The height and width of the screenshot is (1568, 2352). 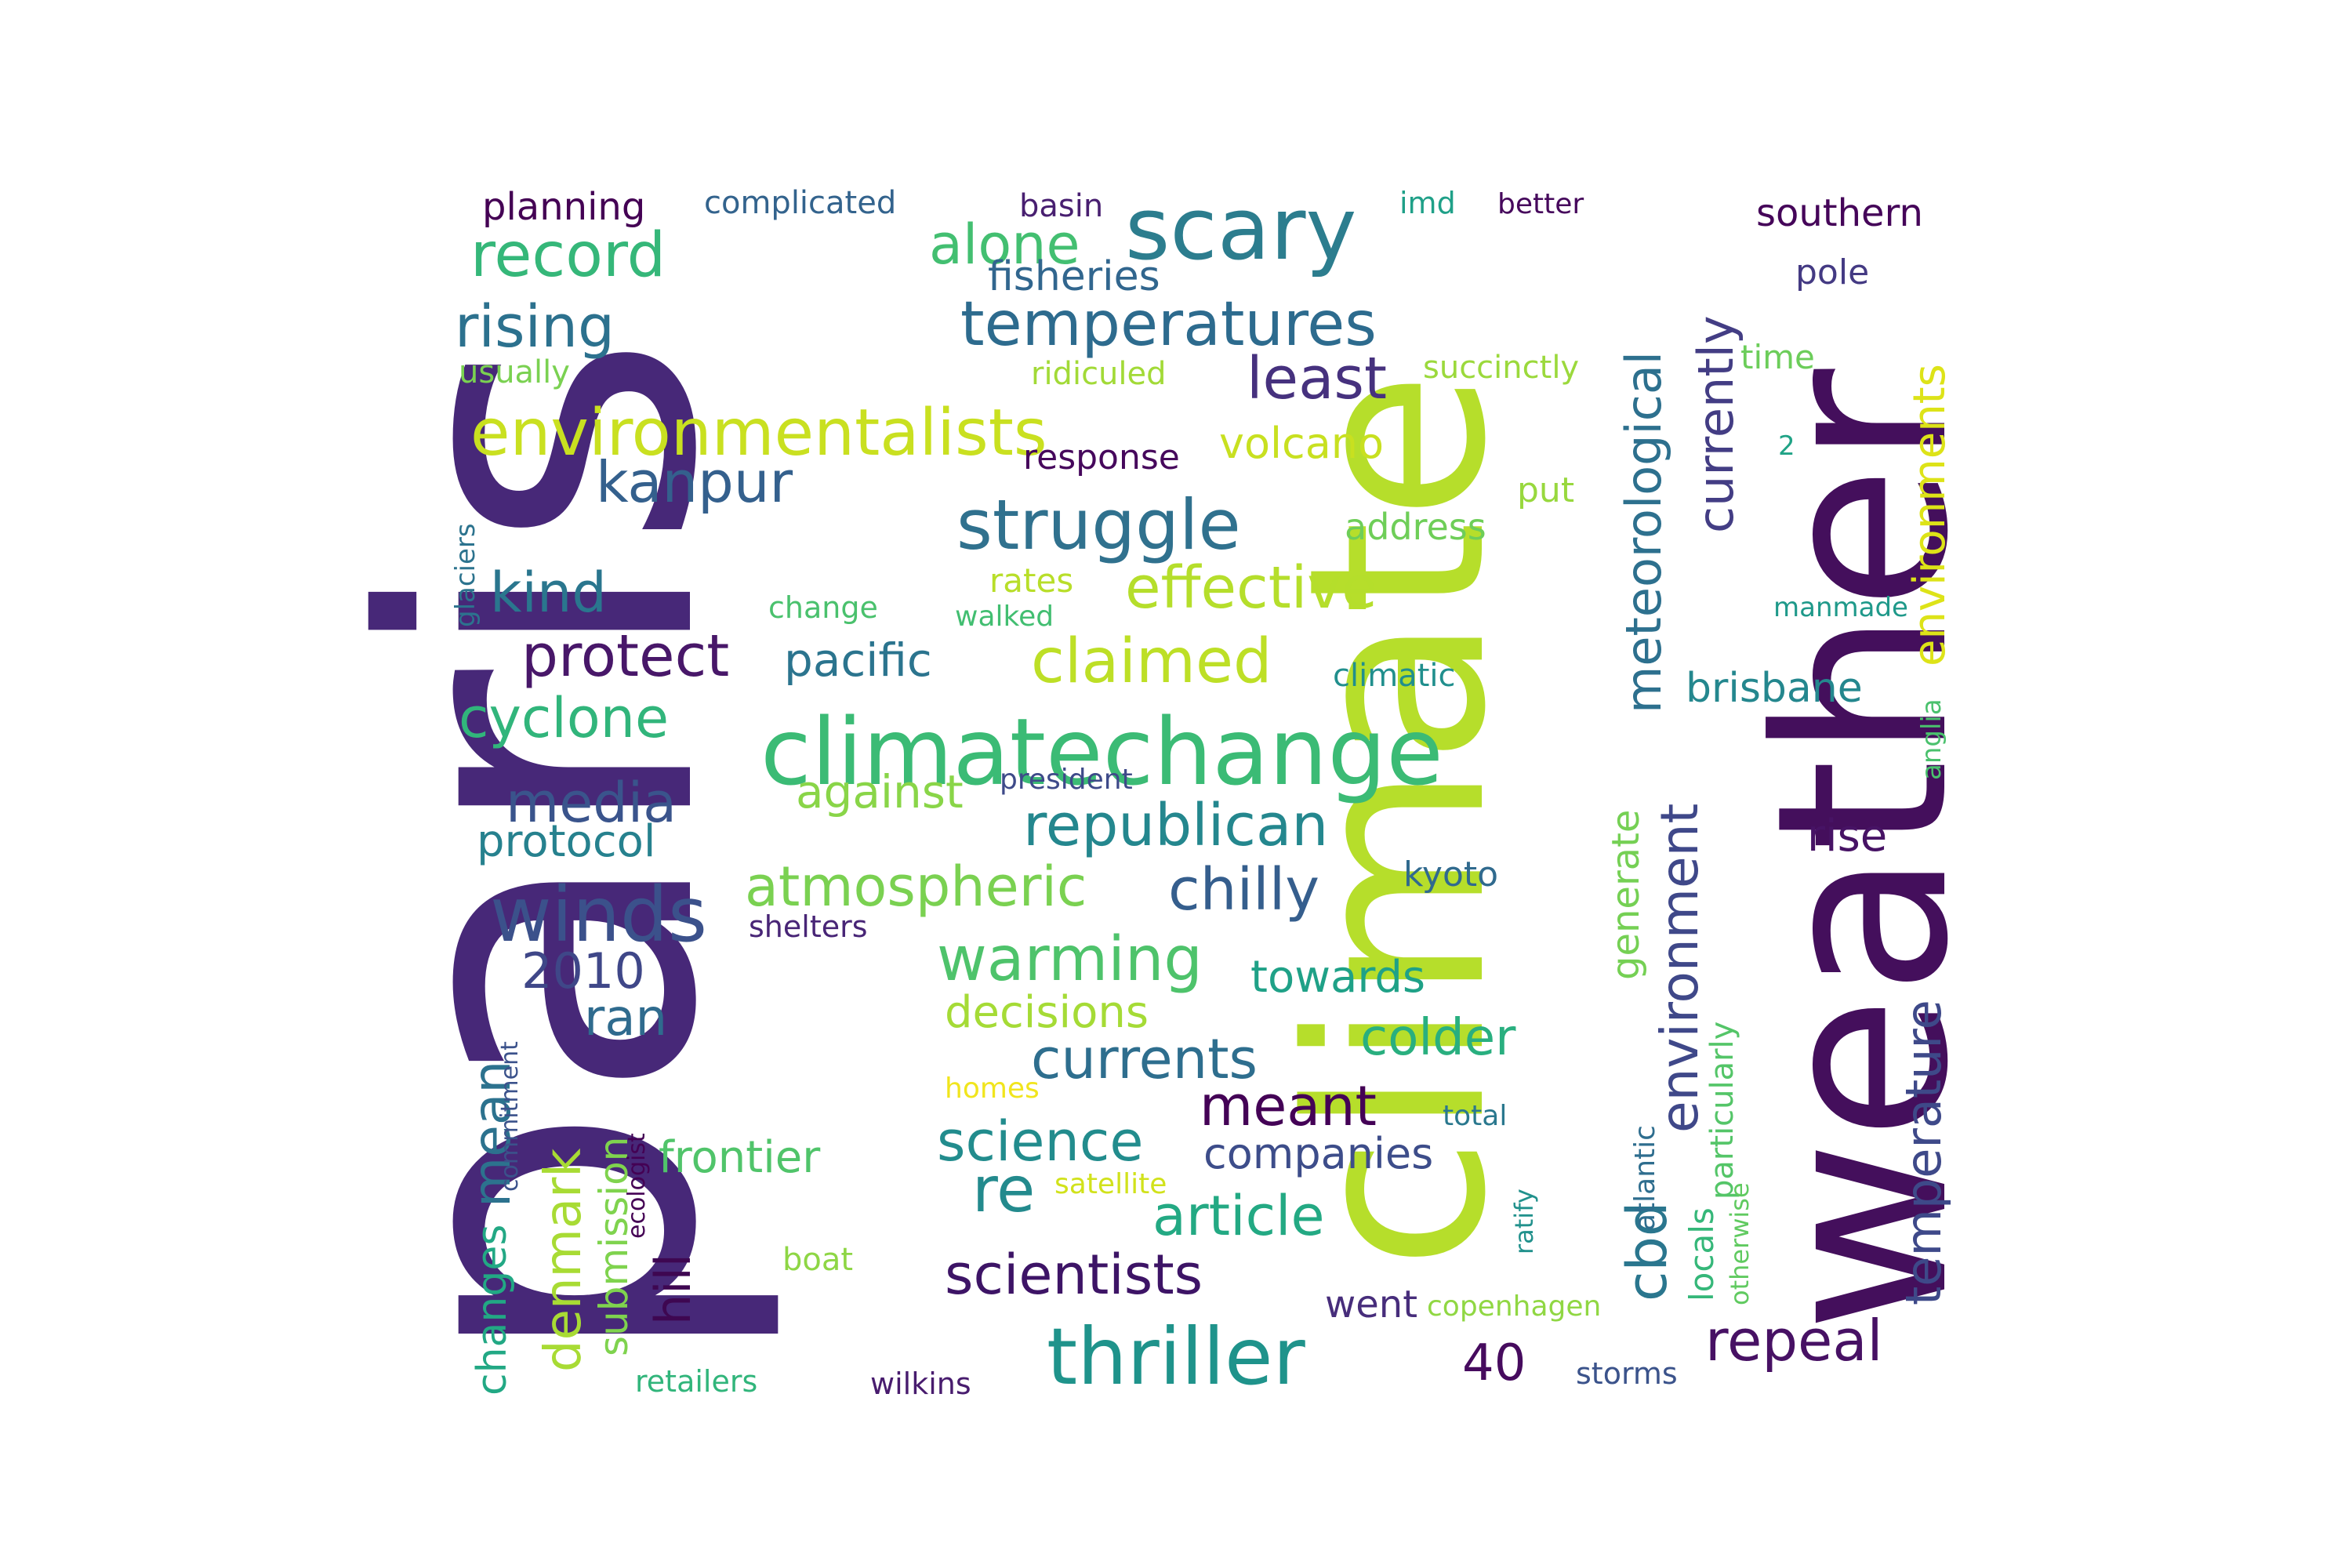 I want to click on word-time: time, so click(x=1778, y=357).